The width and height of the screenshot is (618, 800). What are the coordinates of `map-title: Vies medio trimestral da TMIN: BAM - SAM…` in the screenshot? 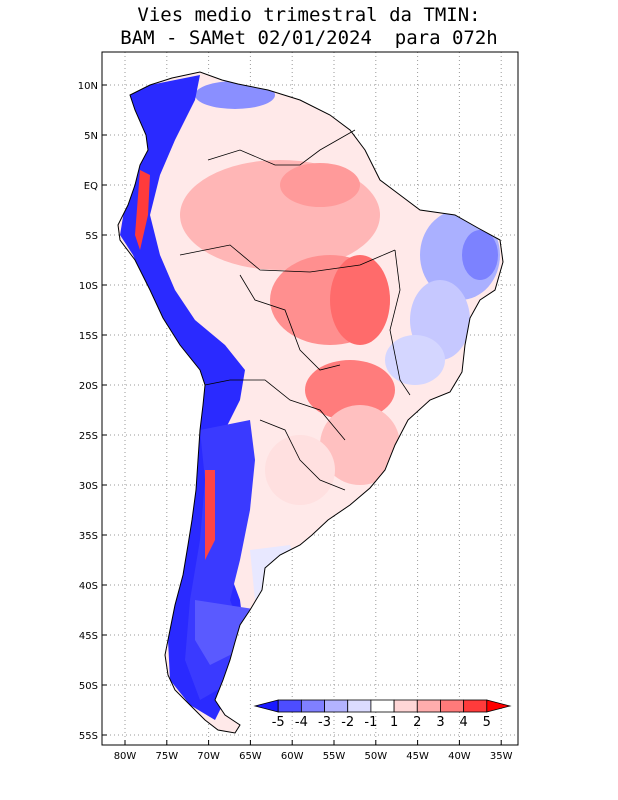 It's located at (309, 27).